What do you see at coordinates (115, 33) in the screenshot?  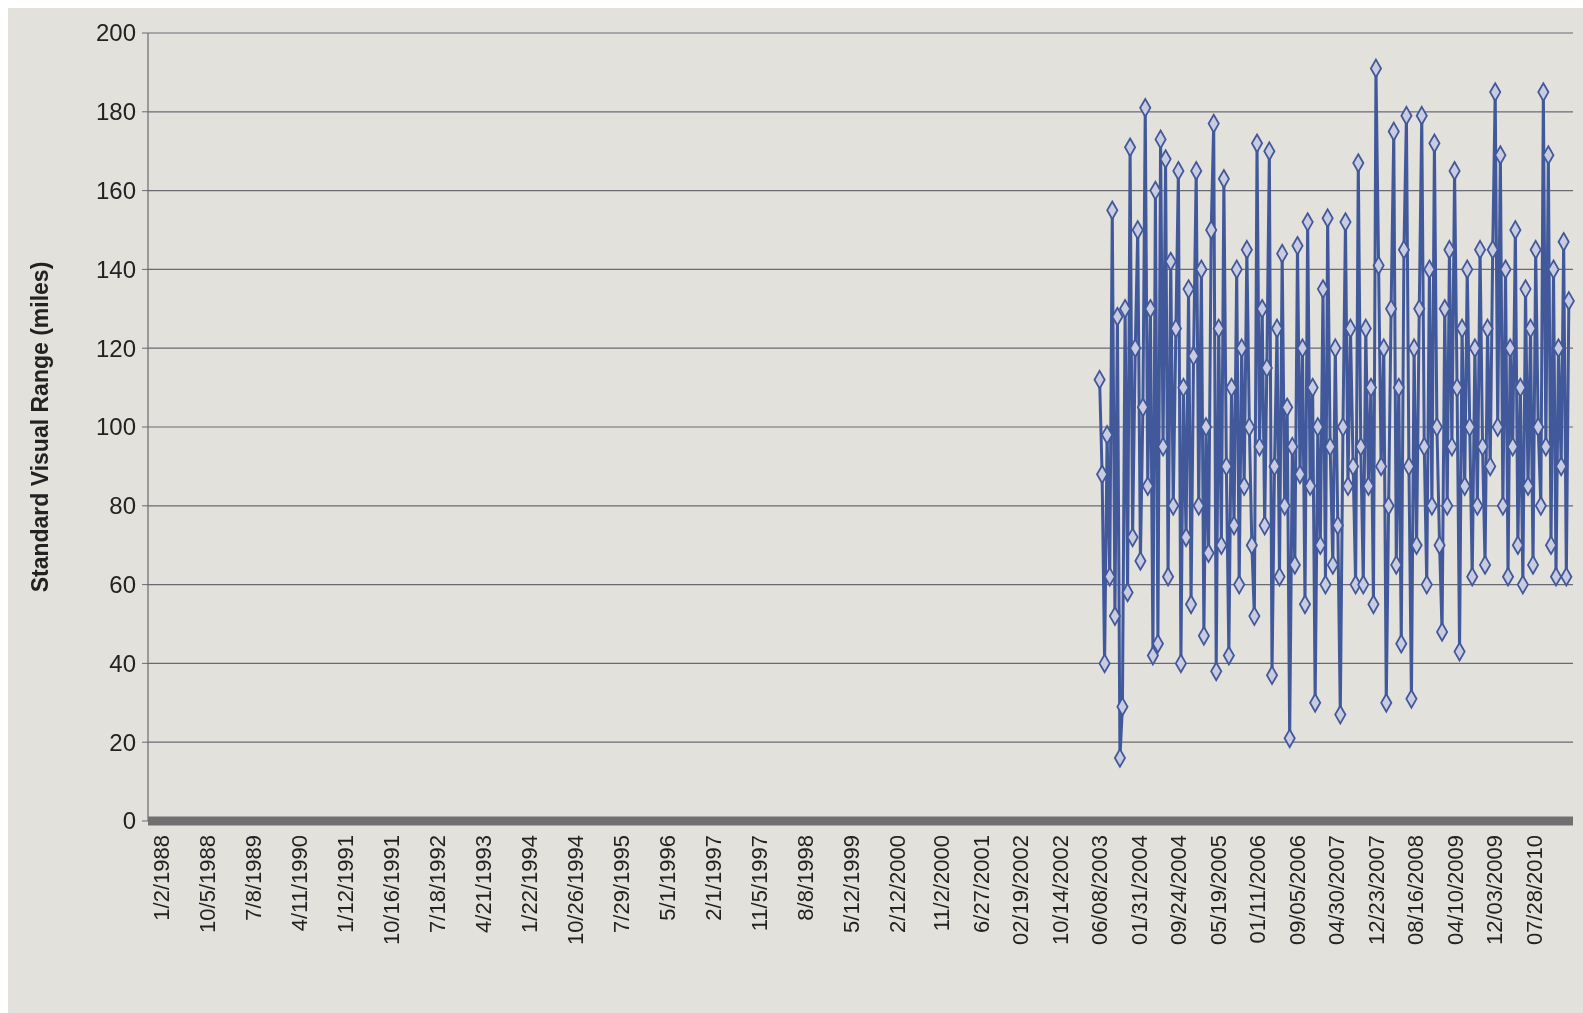 I see `y-tick-label: 200` at bounding box center [115, 33].